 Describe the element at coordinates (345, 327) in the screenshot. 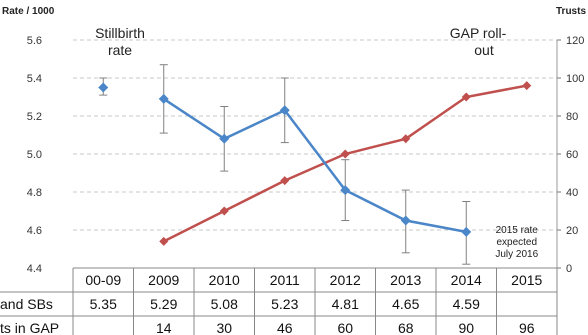

I see `table-cell: 60` at that location.